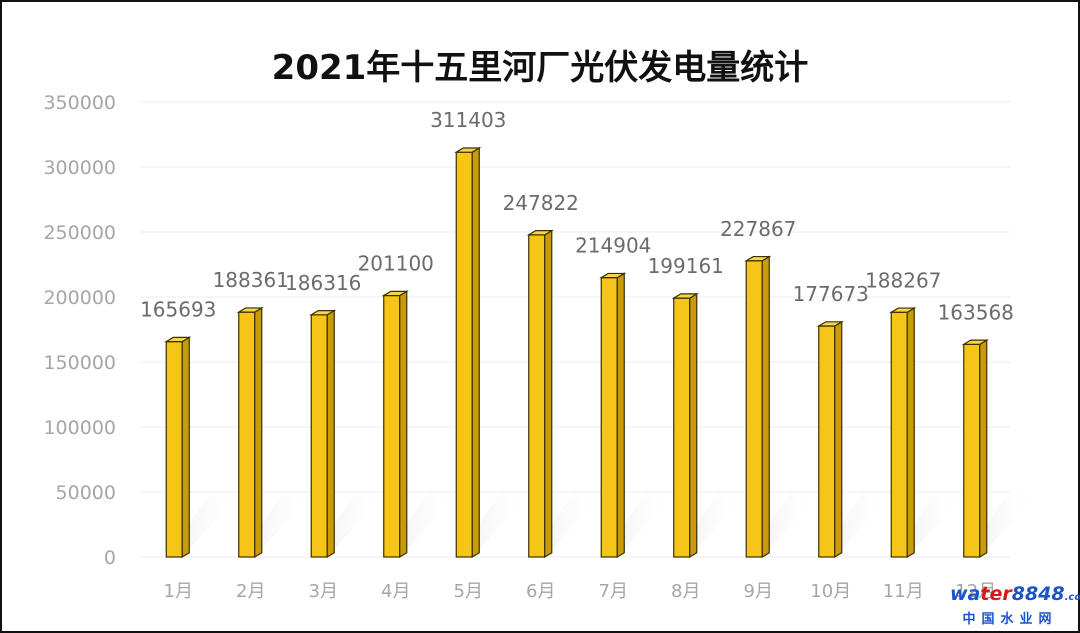  What do you see at coordinates (79, 363) in the screenshot?
I see `y-tick-label: 150000` at bounding box center [79, 363].